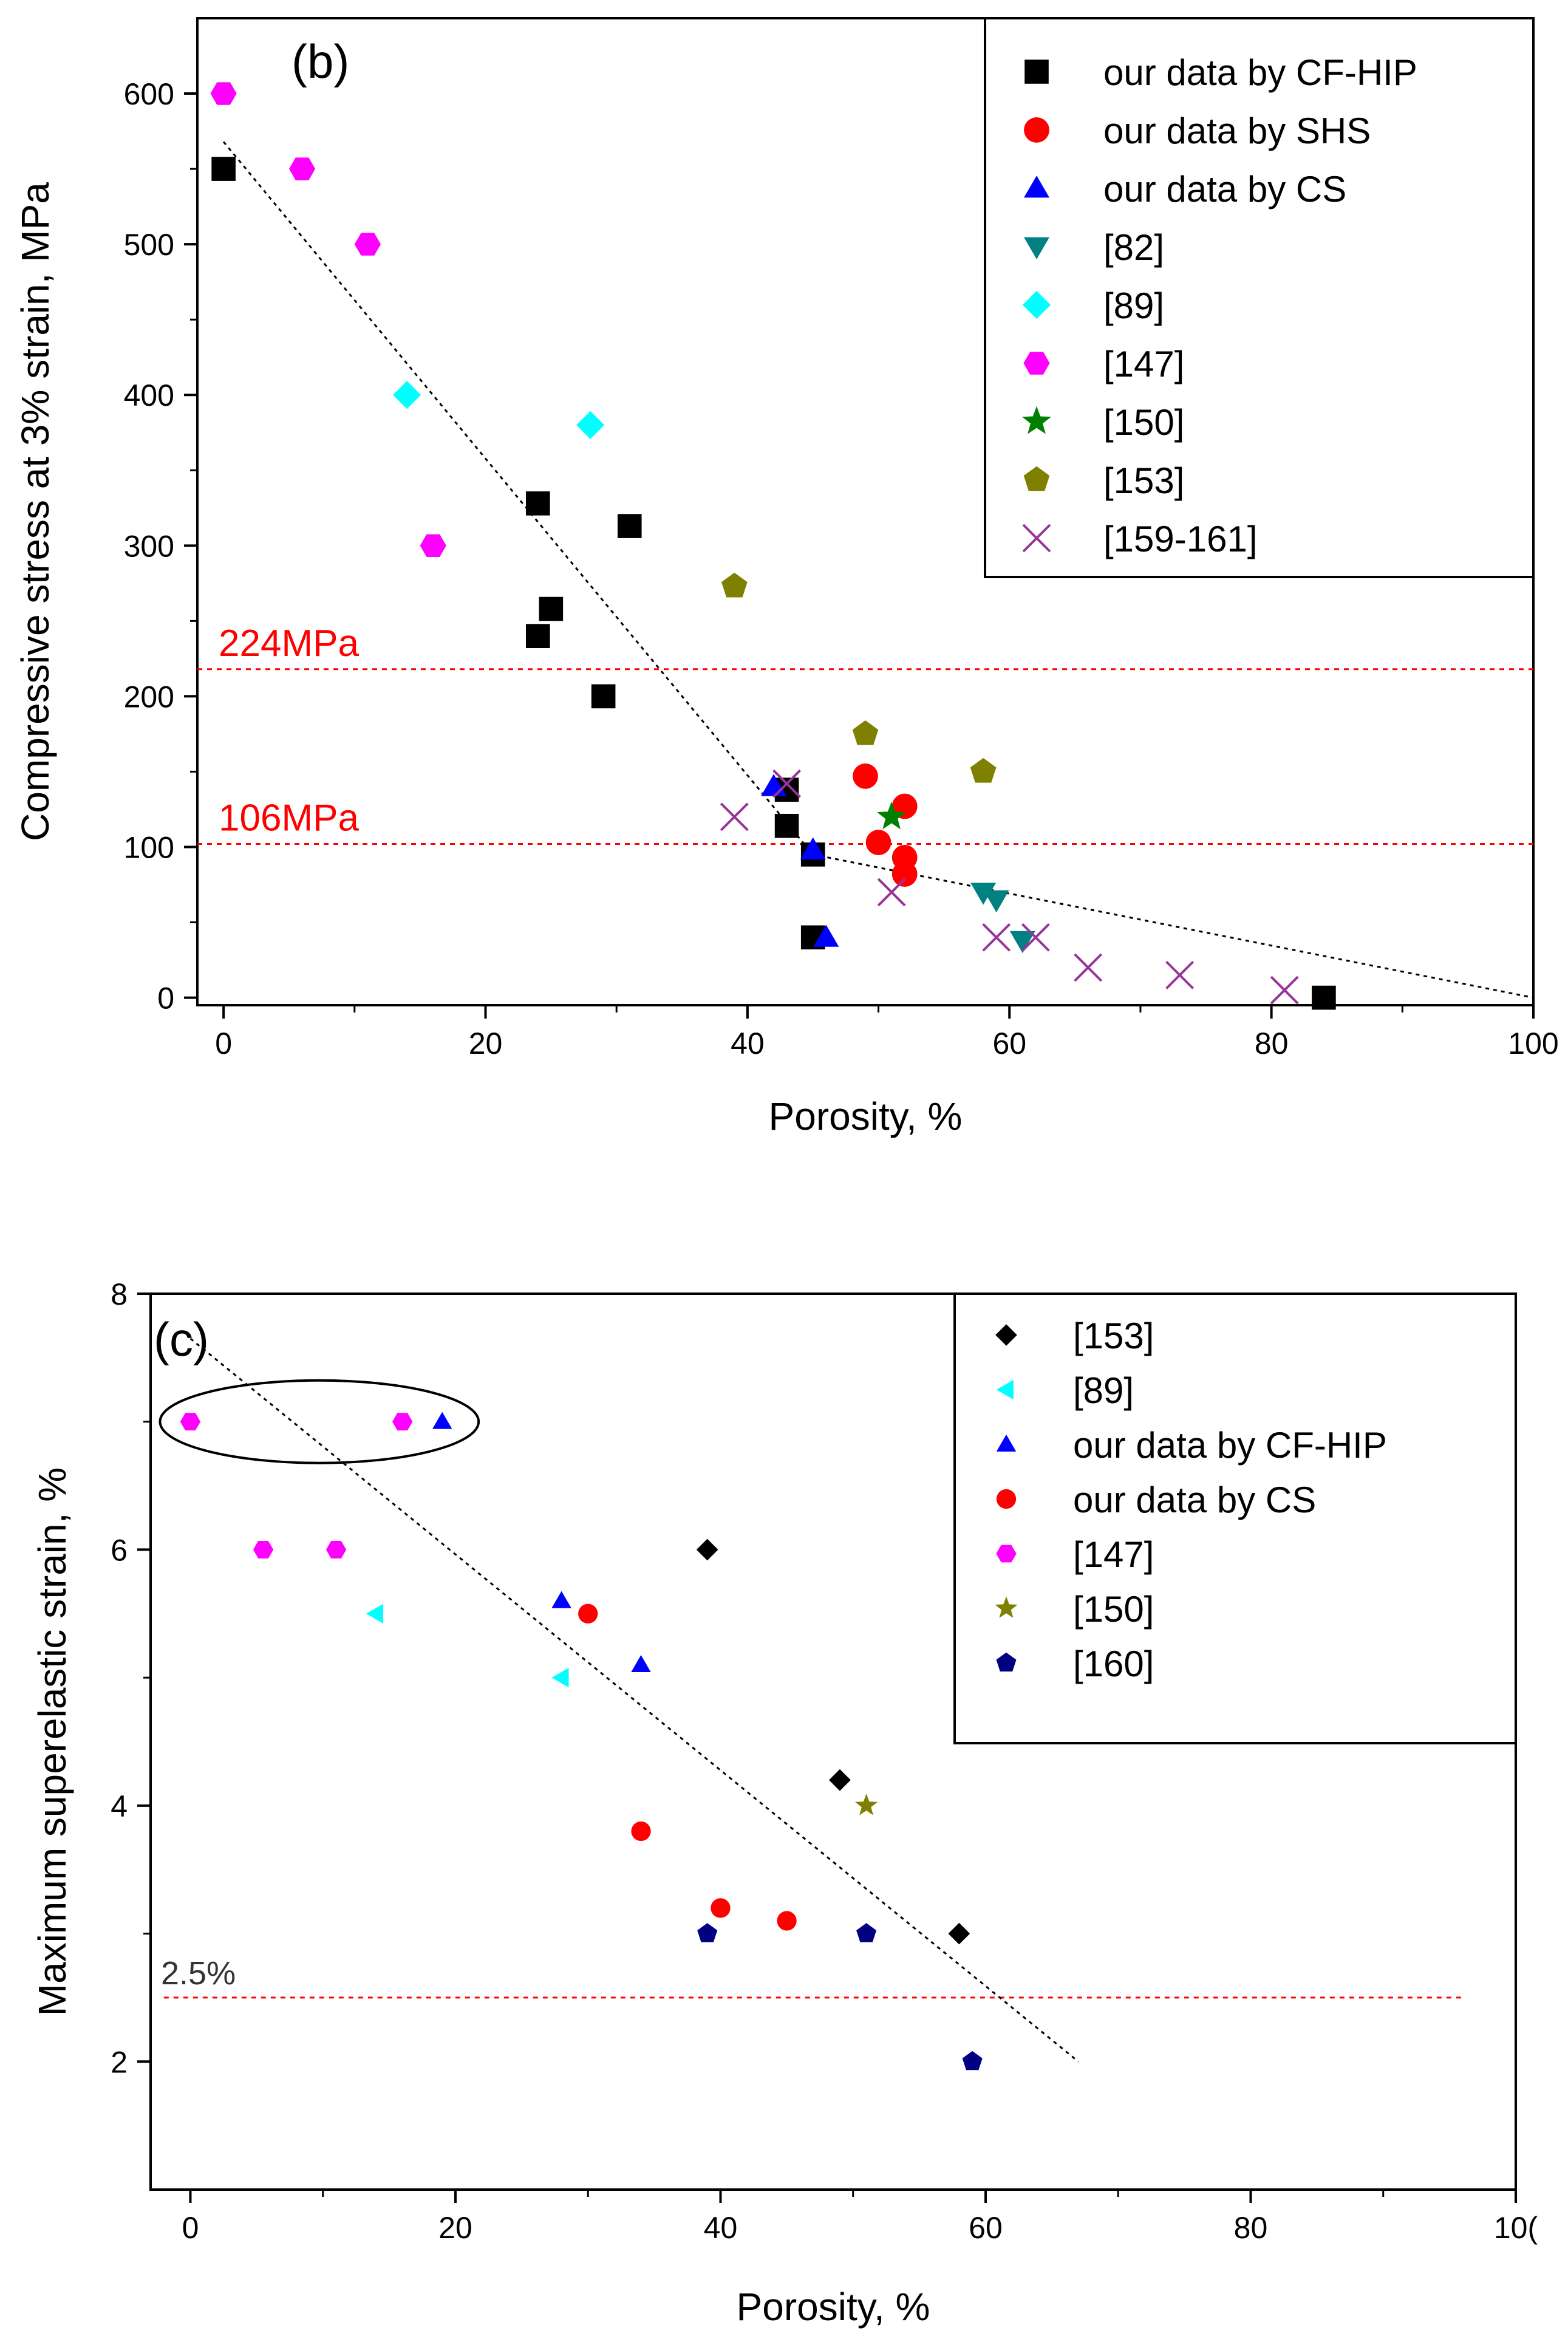  Describe the element at coordinates (1133, 247) in the screenshot. I see `legend-label: [82]` at that location.